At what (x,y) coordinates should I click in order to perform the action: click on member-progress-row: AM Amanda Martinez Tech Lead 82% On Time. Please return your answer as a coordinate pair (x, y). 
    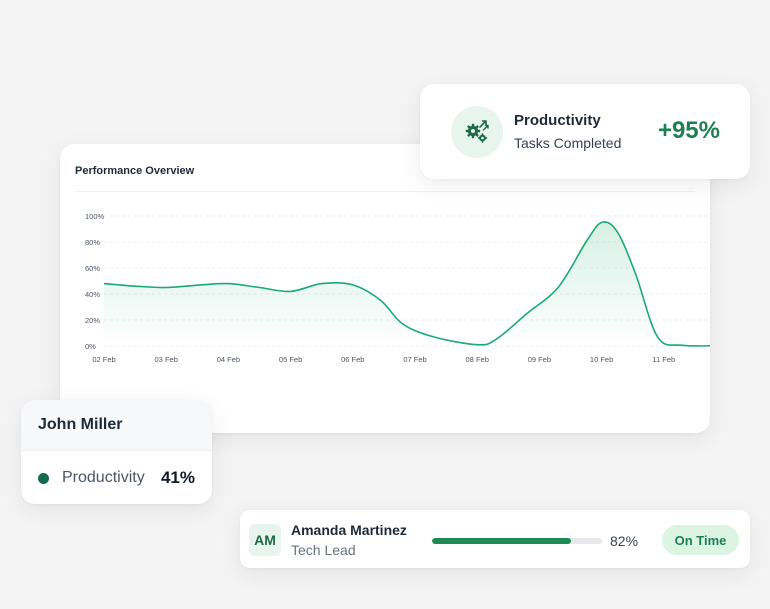
    Looking at the image, I should click on (495, 539).